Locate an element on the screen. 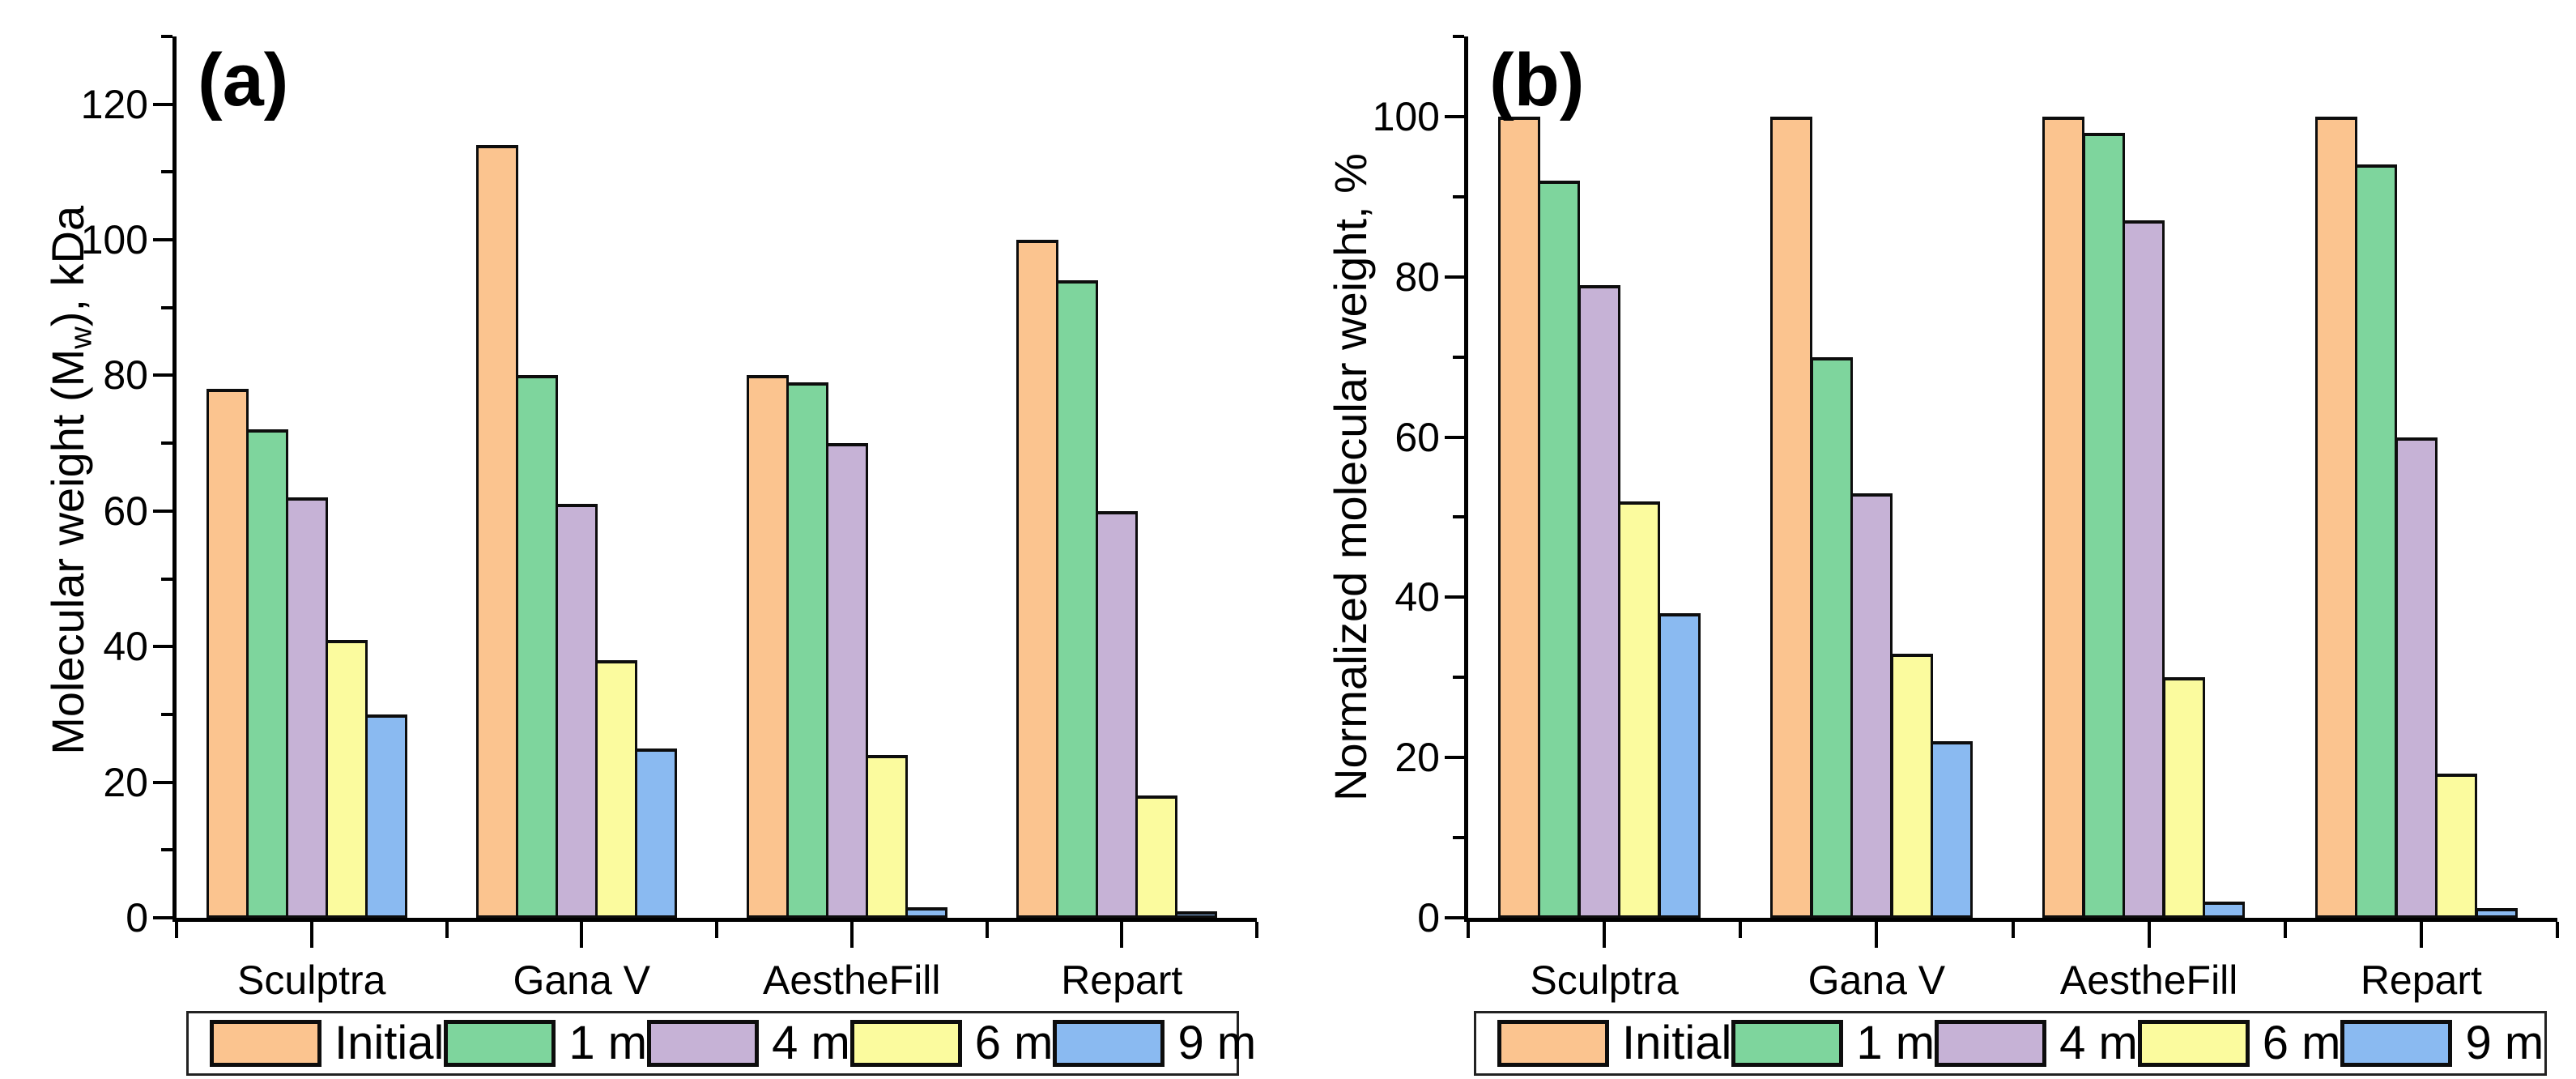 The width and height of the screenshot is (2576, 1079). bar-6-m-sculptra is located at coordinates (347, 779).